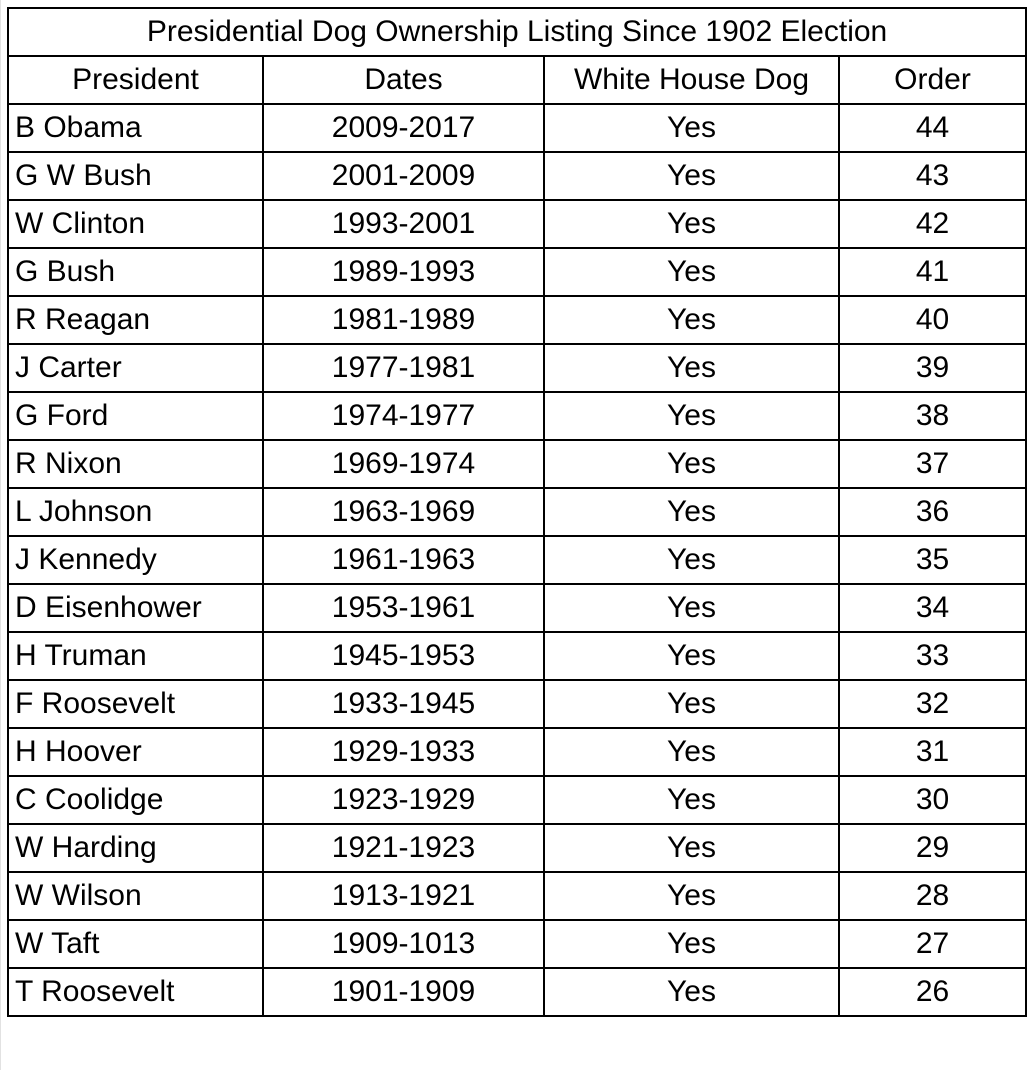  I want to click on cell: D Eisenhower, so click(135, 608).